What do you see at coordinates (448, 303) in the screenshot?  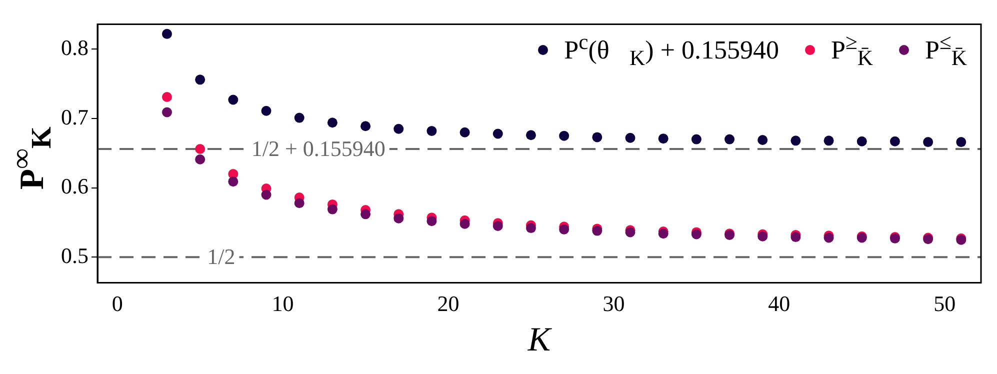 I see `x-tick-label: 20` at bounding box center [448, 303].